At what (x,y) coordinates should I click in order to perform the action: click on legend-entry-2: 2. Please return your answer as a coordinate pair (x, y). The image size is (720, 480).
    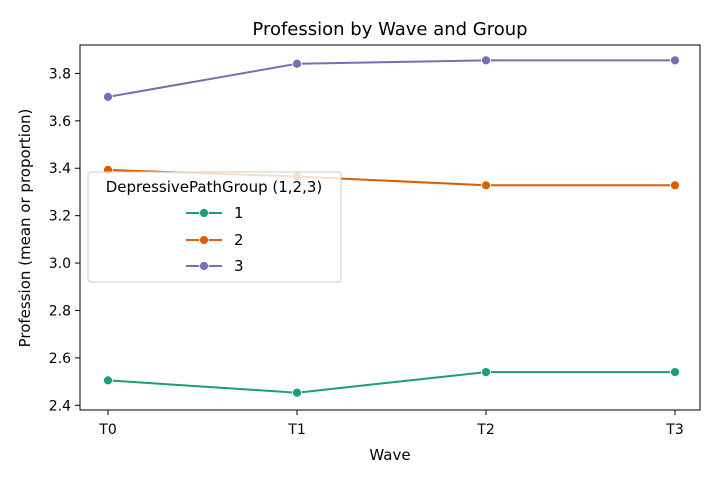
    Looking at the image, I should click on (215, 240).